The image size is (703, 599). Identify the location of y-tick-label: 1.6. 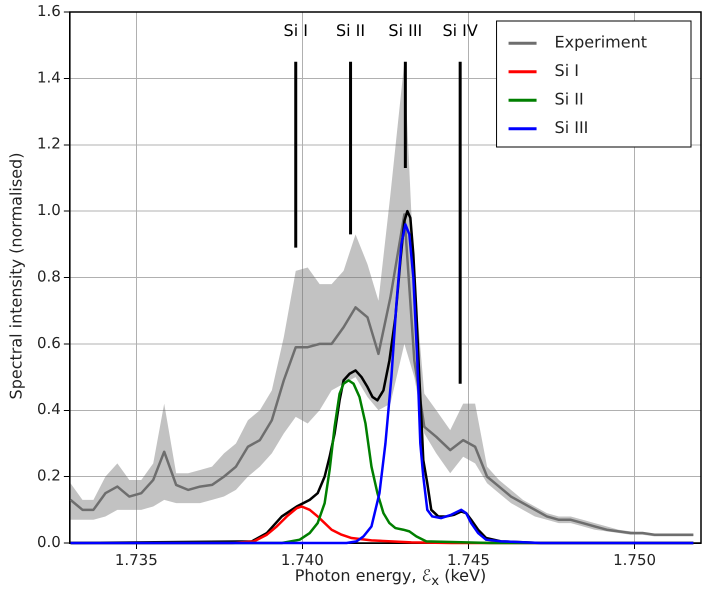
(48, 11).